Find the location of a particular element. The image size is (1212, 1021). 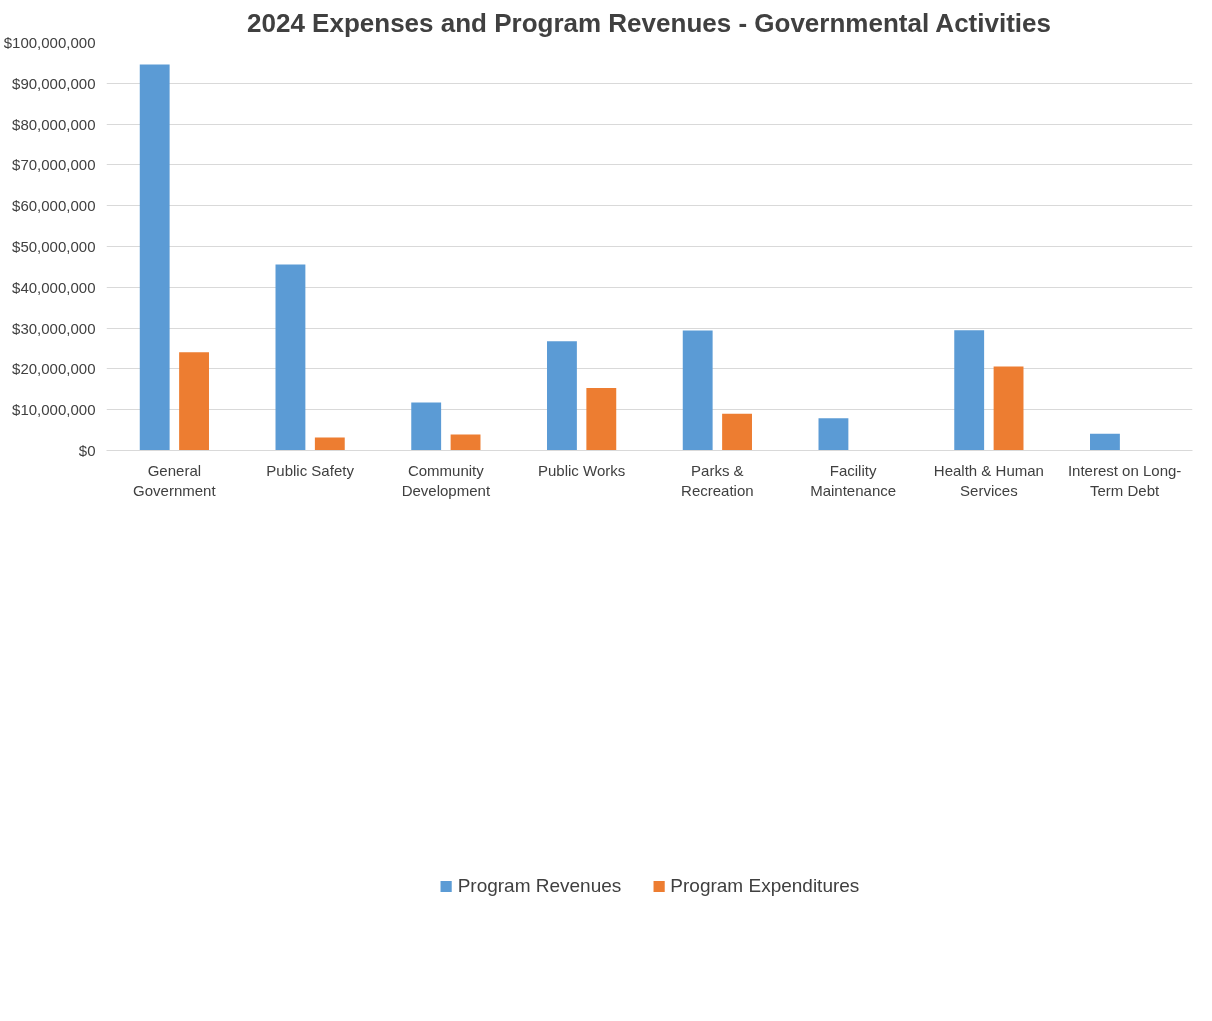

legend-label: Program Expenditures is located at coordinates (765, 885).